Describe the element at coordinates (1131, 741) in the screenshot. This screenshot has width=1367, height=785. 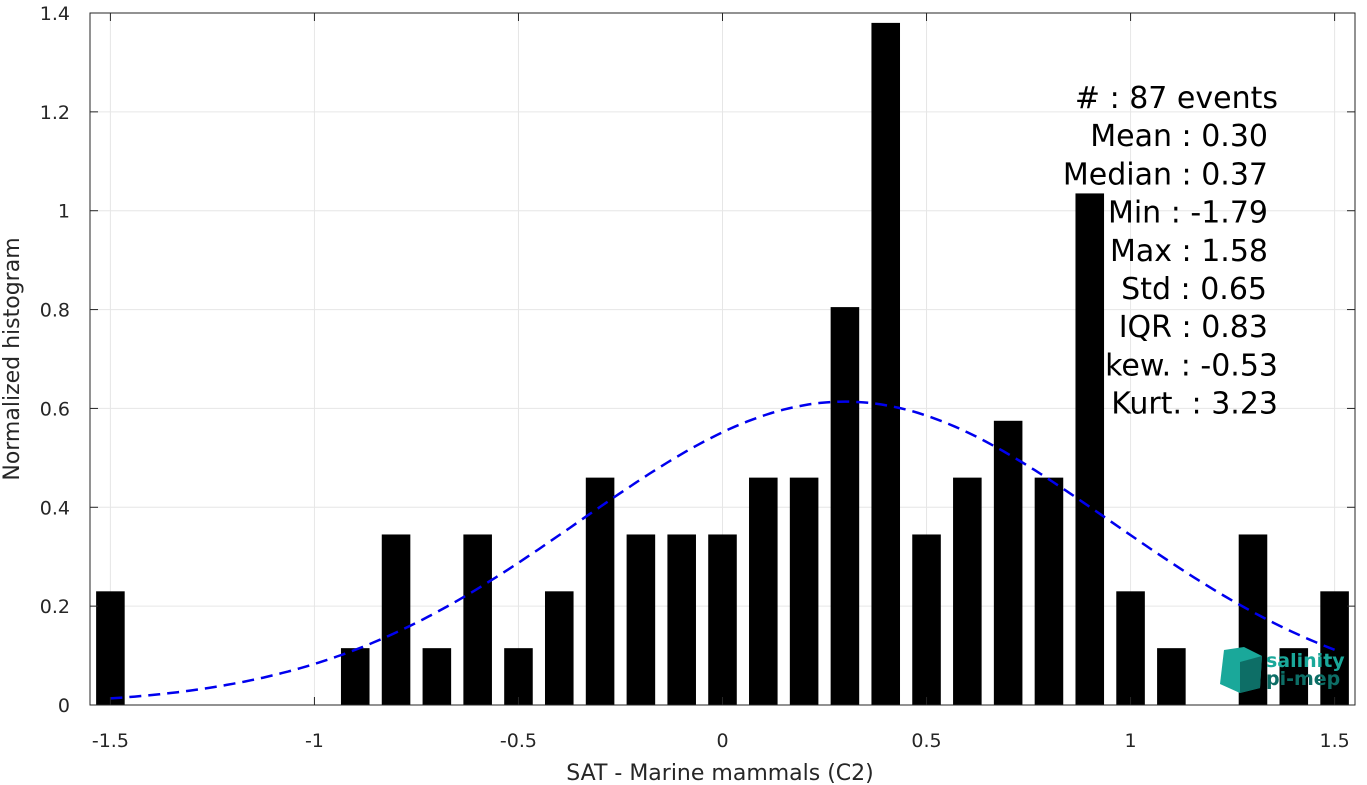
I see `x-tick-label-5: 1` at that location.